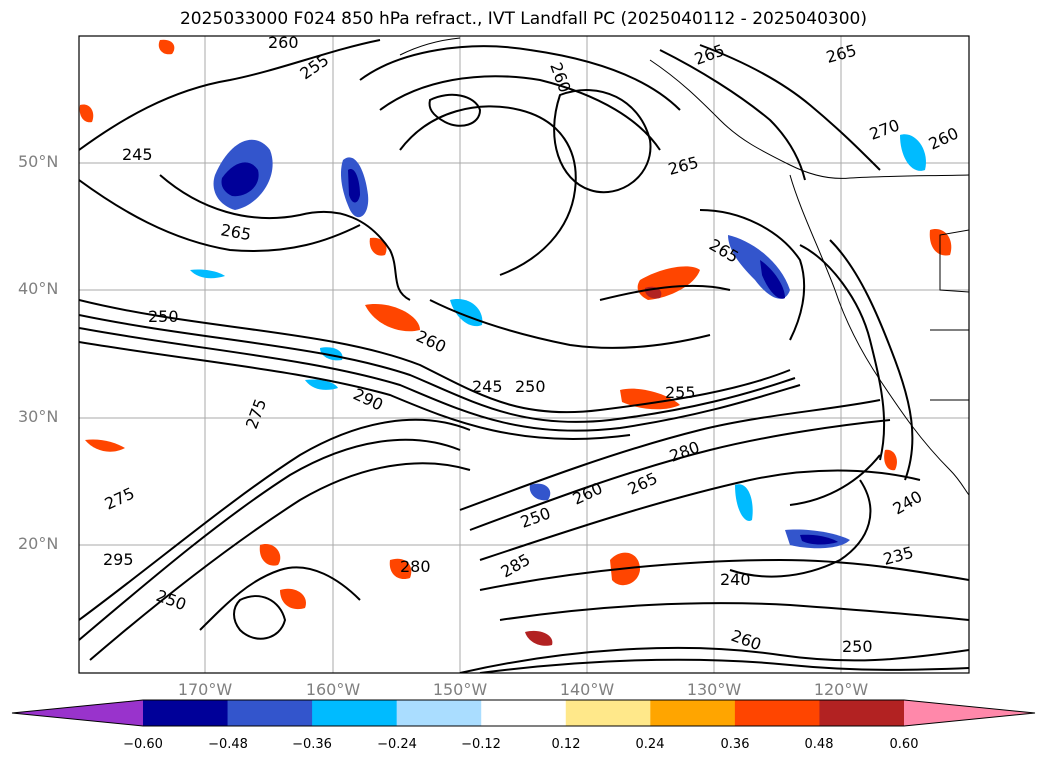  What do you see at coordinates (228, 744) in the screenshot?
I see `colorbar-tick: −0.48` at bounding box center [228, 744].